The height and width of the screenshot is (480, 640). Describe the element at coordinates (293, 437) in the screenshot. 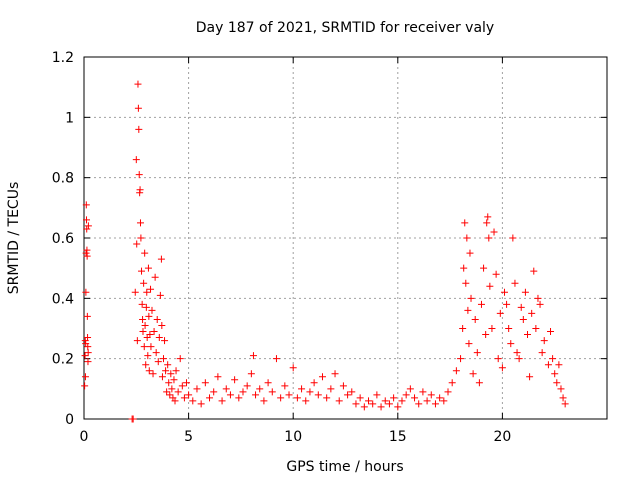

I see `x-tick-label: 10` at that location.